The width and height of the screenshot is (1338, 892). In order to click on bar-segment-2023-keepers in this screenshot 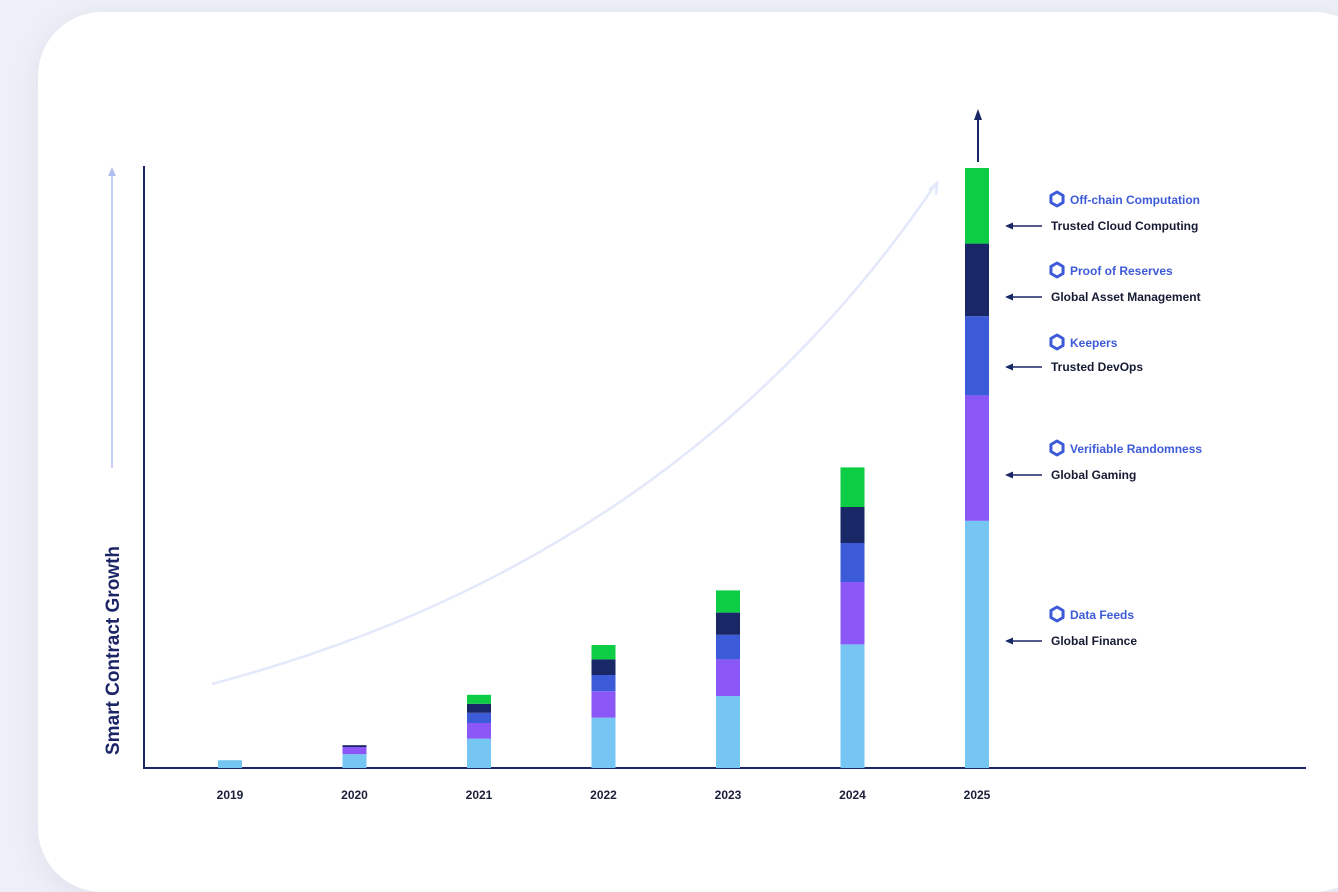, I will do `click(728, 647)`.